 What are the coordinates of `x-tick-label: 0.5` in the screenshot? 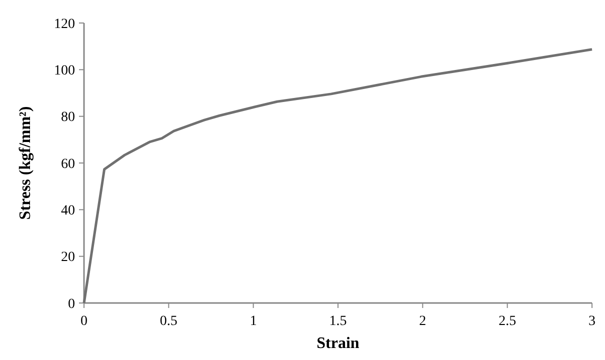 It's located at (169, 321).